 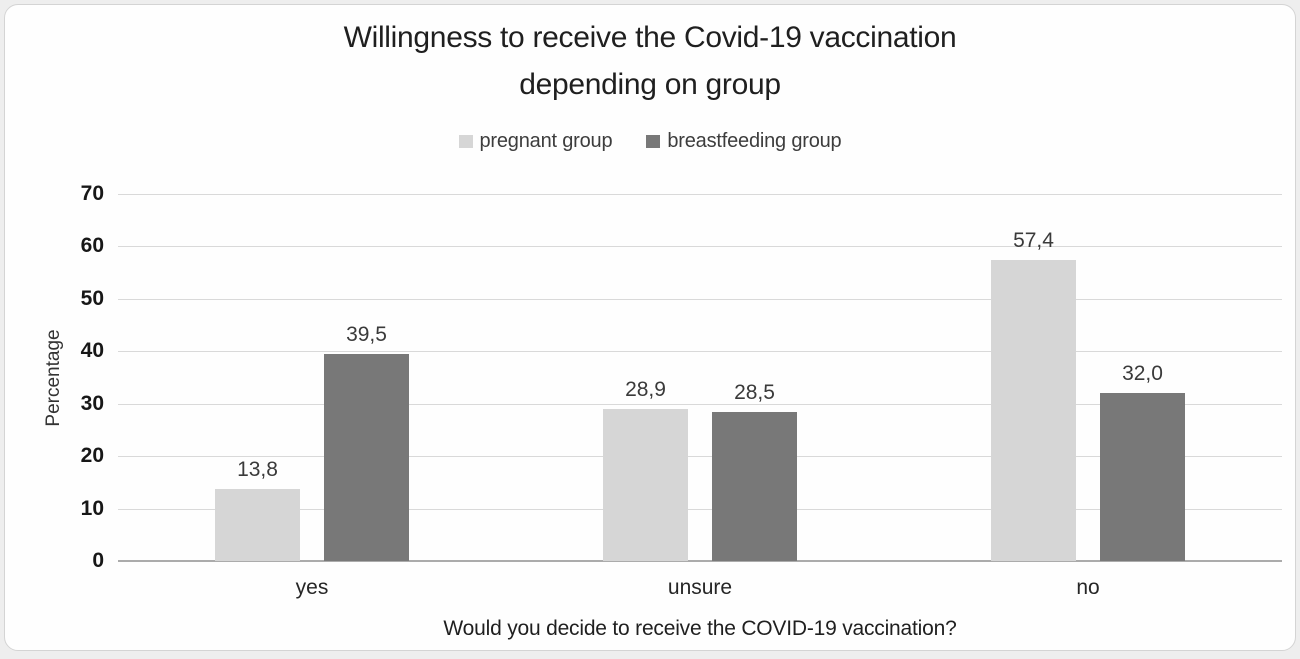 I want to click on chart-title-line-2: depending on group, so click(x=650, y=84).